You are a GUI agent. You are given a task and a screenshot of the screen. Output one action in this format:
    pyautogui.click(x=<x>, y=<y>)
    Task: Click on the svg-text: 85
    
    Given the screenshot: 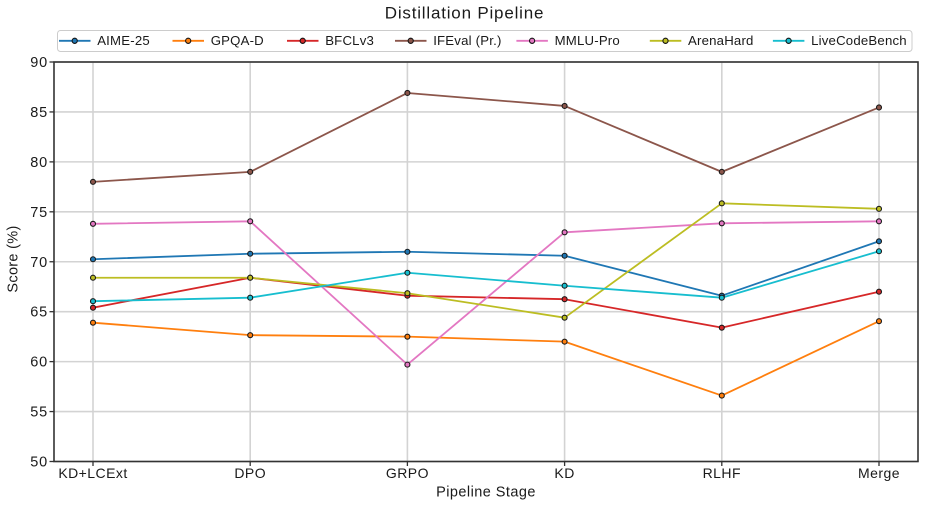 What is the action you would take?
    pyautogui.click(x=39, y=113)
    